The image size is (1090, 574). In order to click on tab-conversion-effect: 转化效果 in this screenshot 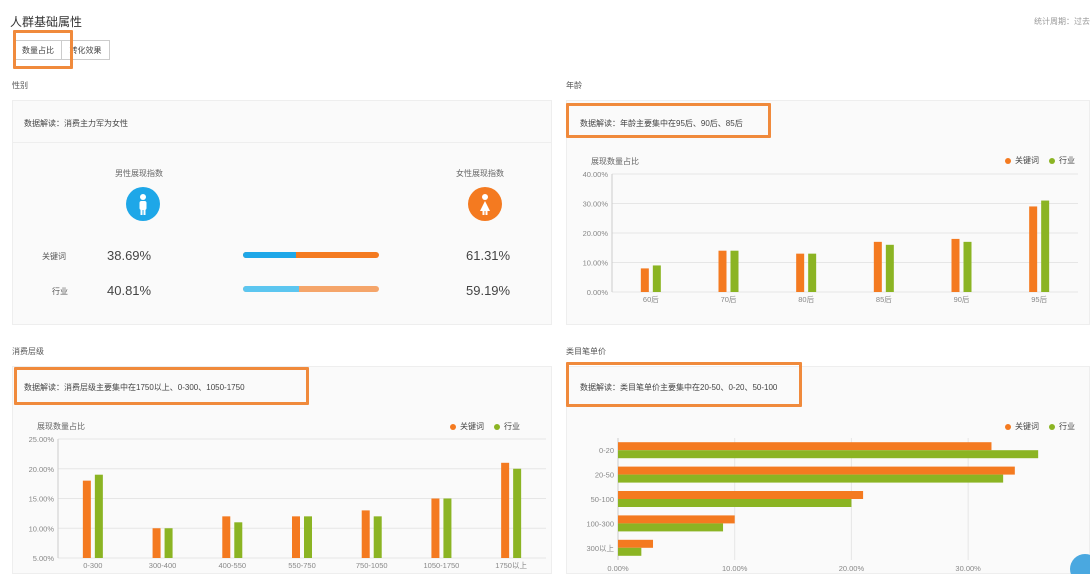, I will do `click(86, 50)`.